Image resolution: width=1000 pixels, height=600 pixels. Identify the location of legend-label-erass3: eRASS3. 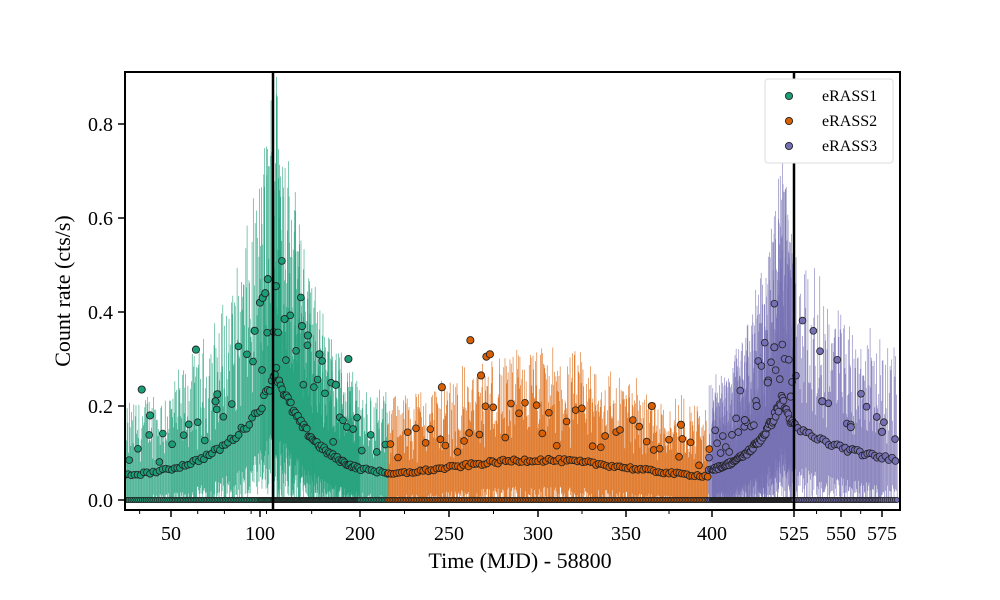
(849, 146).